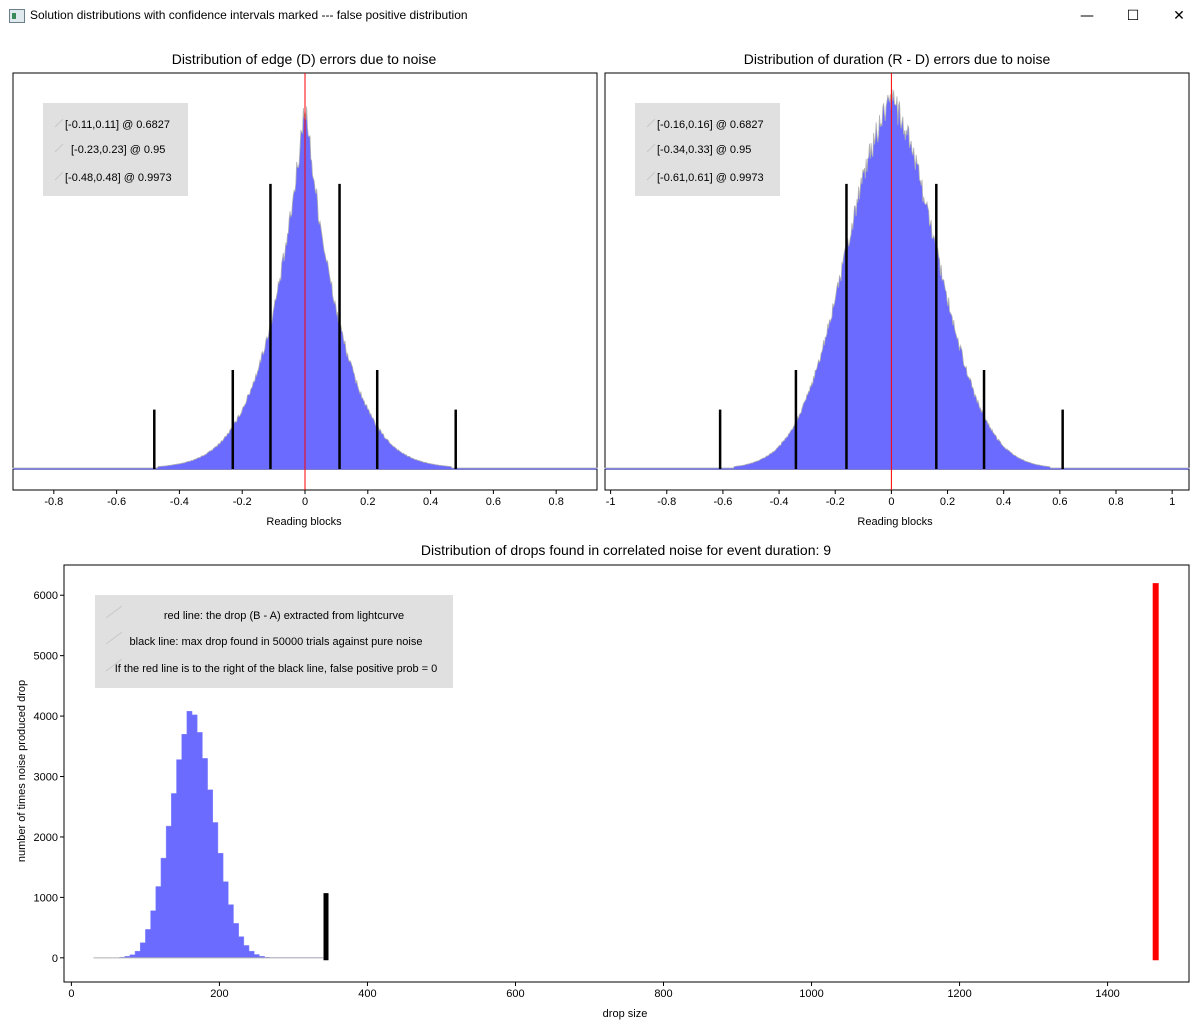  Describe the element at coordinates (663, 994) in the screenshot. I see `x-tick-label: 800` at that location.